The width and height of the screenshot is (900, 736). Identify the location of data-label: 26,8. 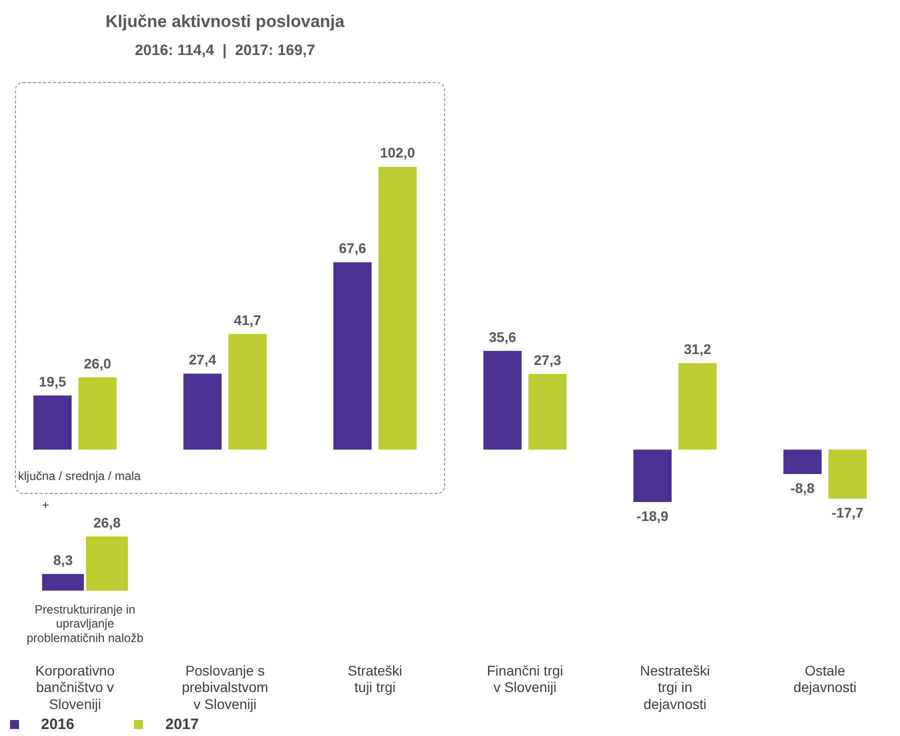
(107, 522).